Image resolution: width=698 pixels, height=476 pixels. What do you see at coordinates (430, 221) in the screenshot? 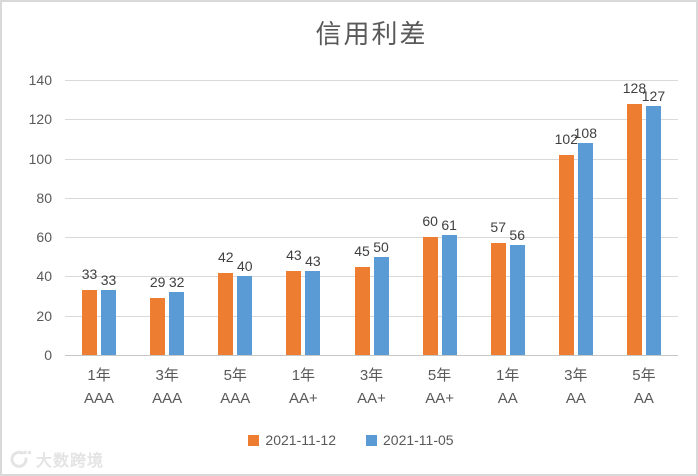
I see `bar-value-label: 60` at bounding box center [430, 221].